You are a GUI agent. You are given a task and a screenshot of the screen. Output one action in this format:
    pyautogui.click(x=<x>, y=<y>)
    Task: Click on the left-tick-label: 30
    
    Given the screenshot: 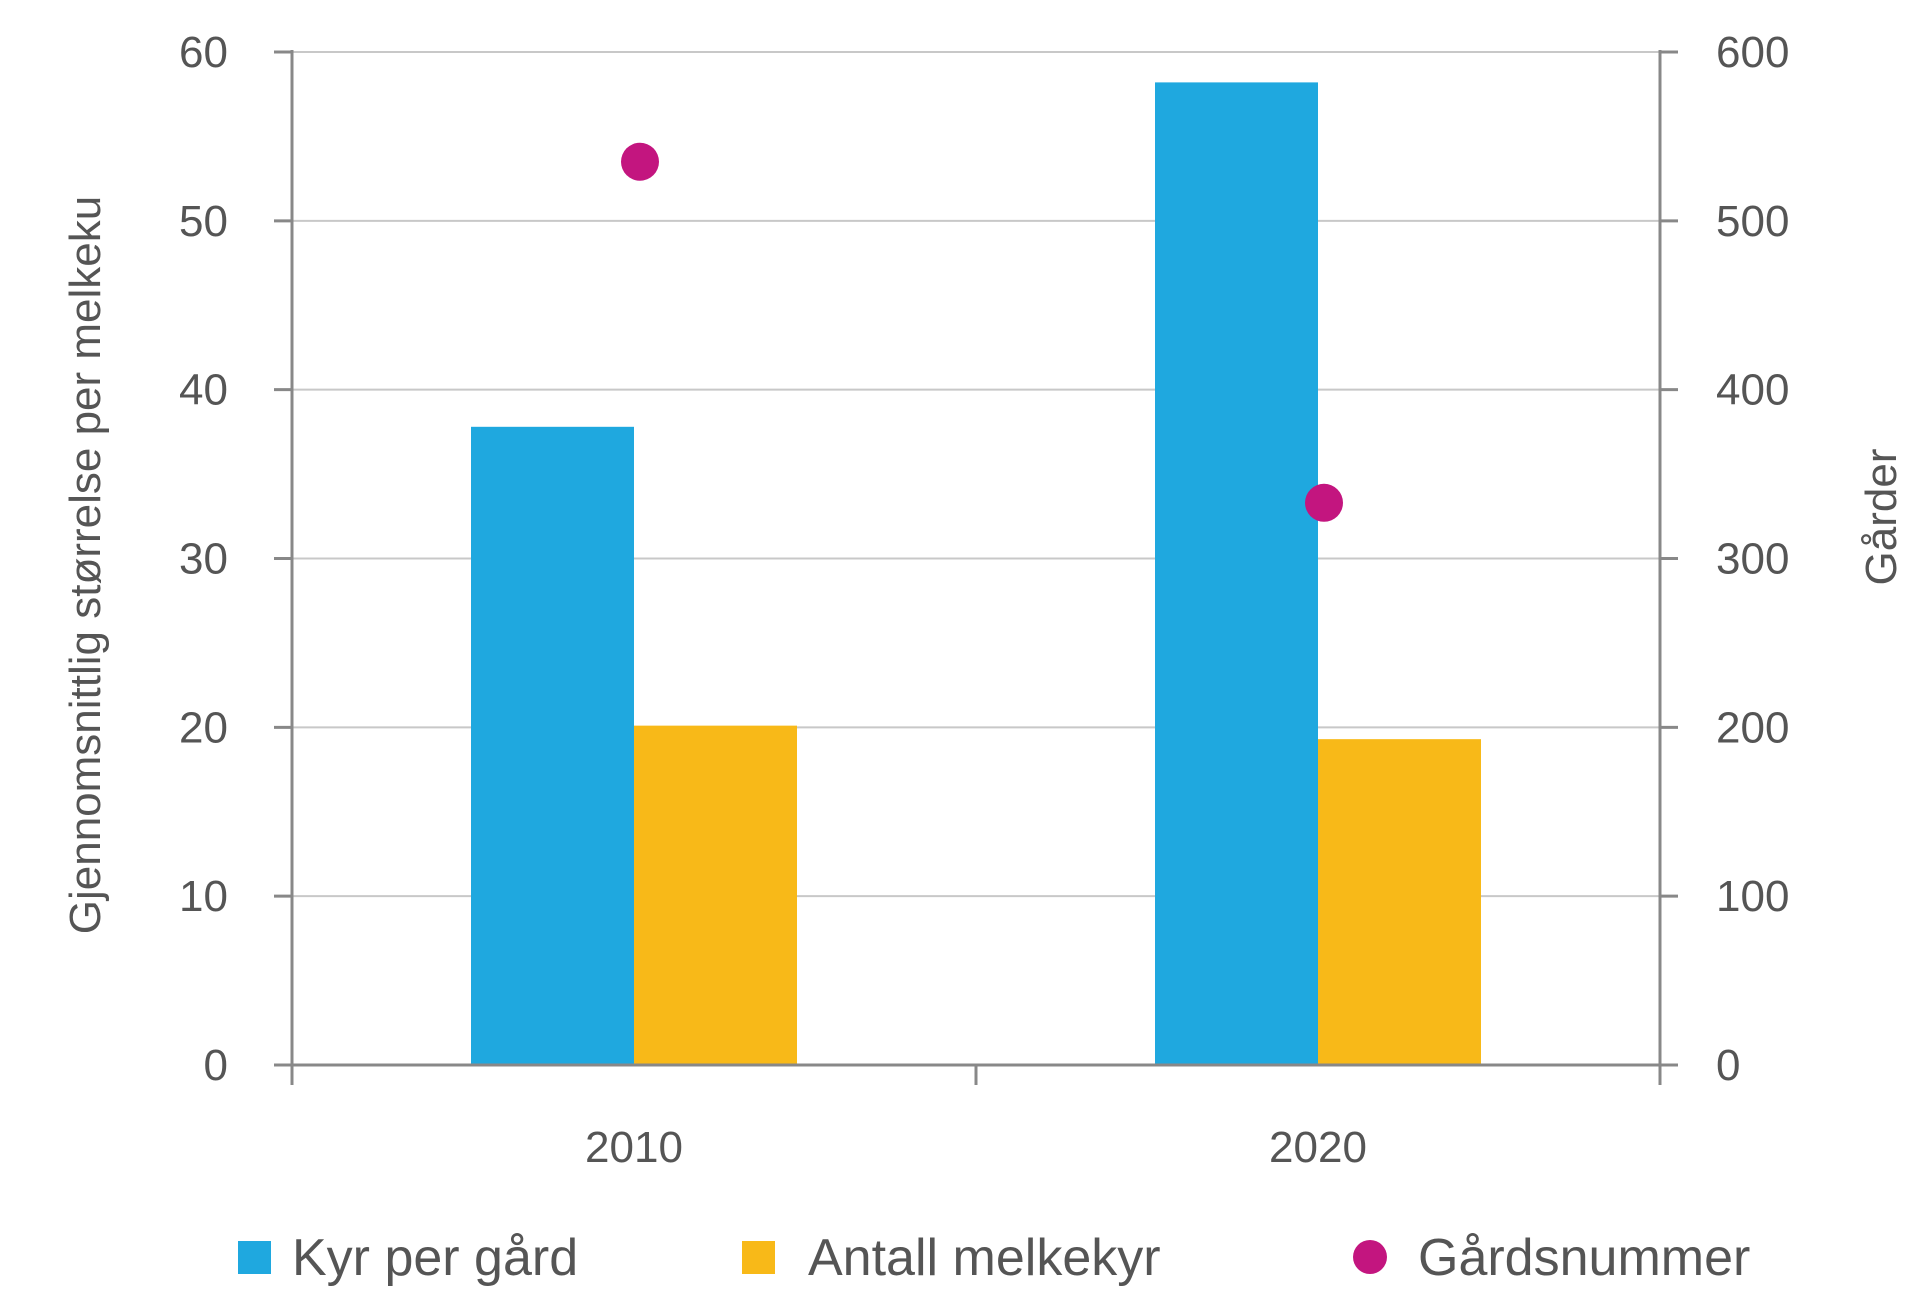 What is the action you would take?
    pyautogui.click(x=203, y=559)
    